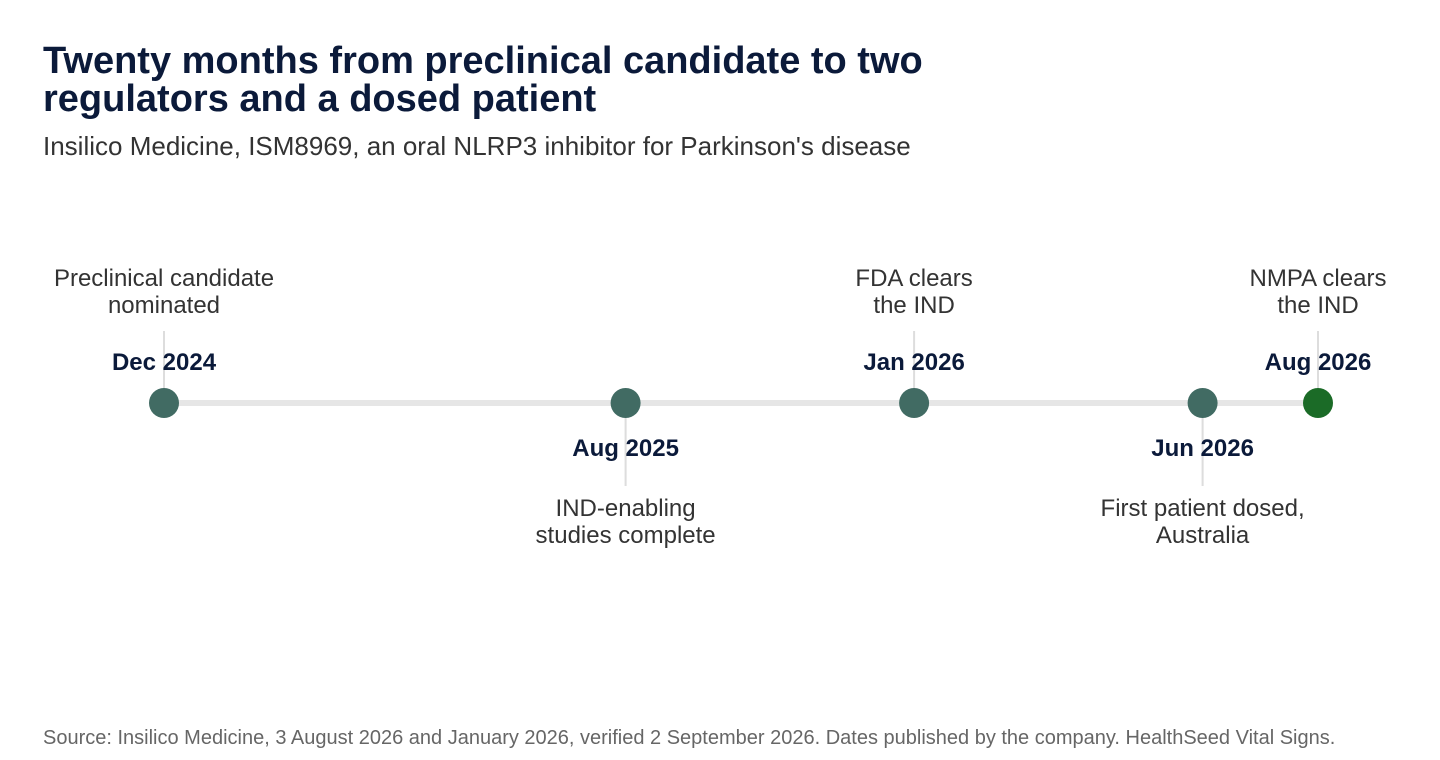 The image size is (1440, 760). What do you see at coordinates (1202, 403) in the screenshot?
I see `milestone-dot-jun-2026` at bounding box center [1202, 403].